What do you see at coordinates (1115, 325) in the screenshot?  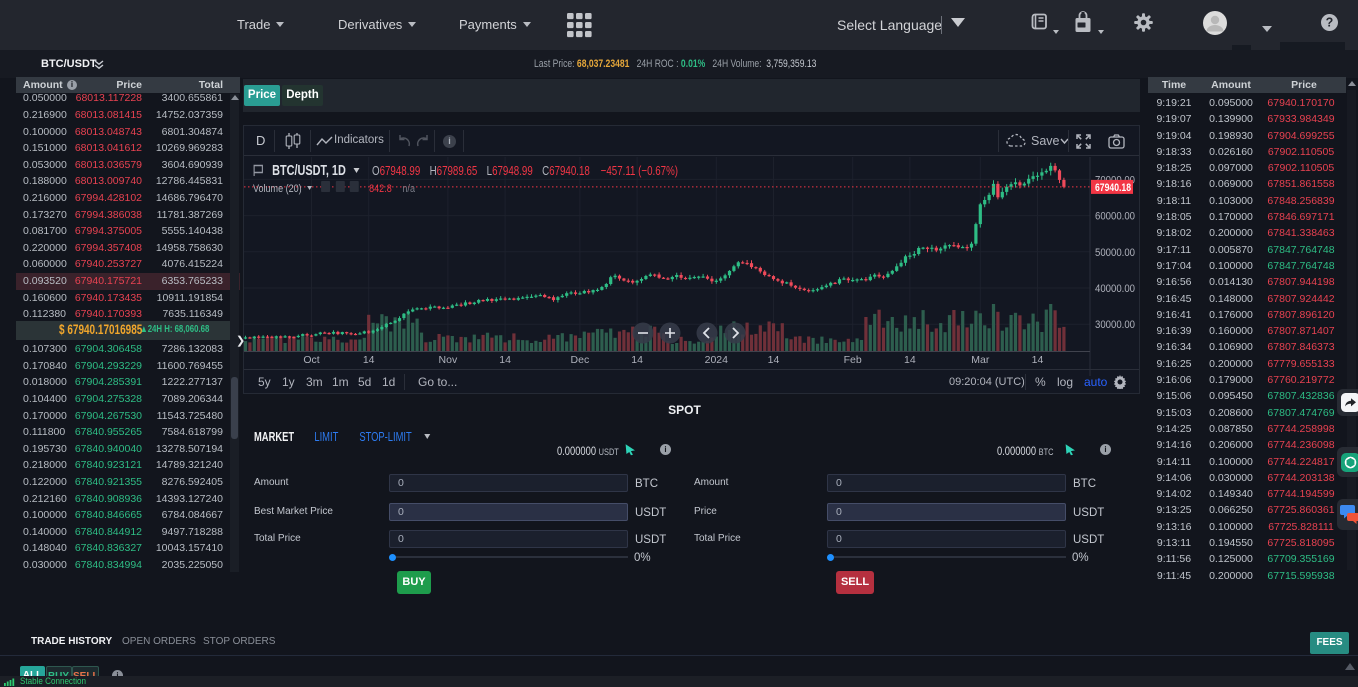 I see `svg-text: 30000.00` at bounding box center [1115, 325].